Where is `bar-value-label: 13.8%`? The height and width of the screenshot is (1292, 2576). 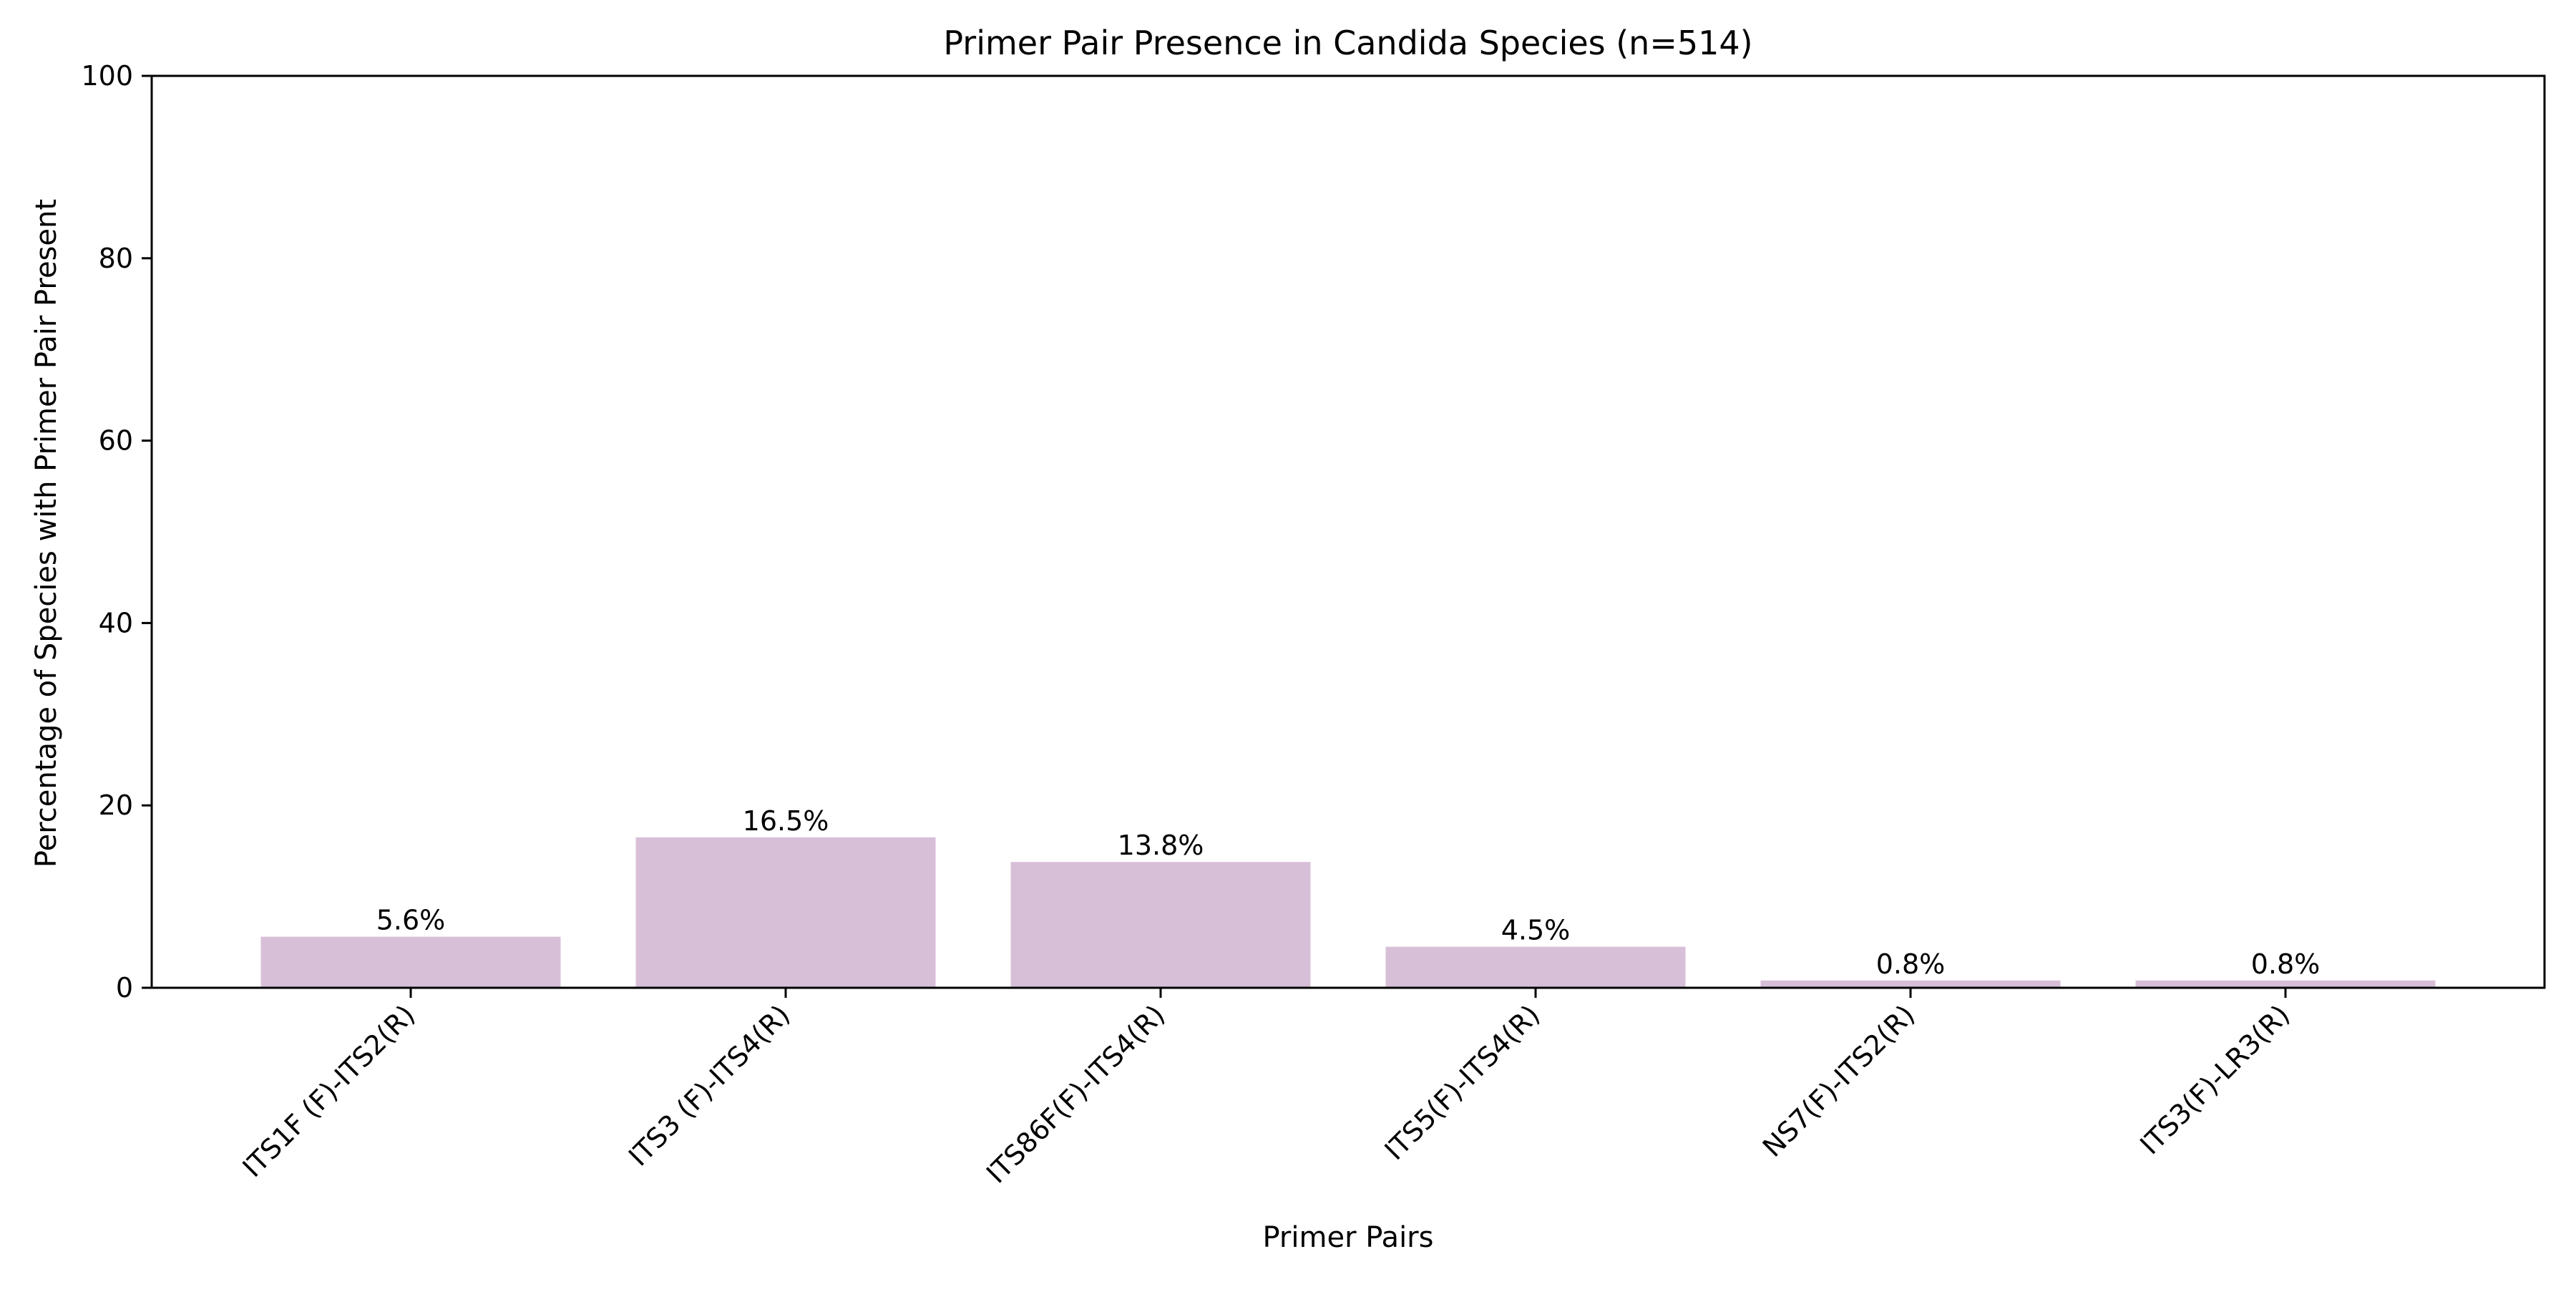
bar-value-label: 13.8% is located at coordinates (1161, 845).